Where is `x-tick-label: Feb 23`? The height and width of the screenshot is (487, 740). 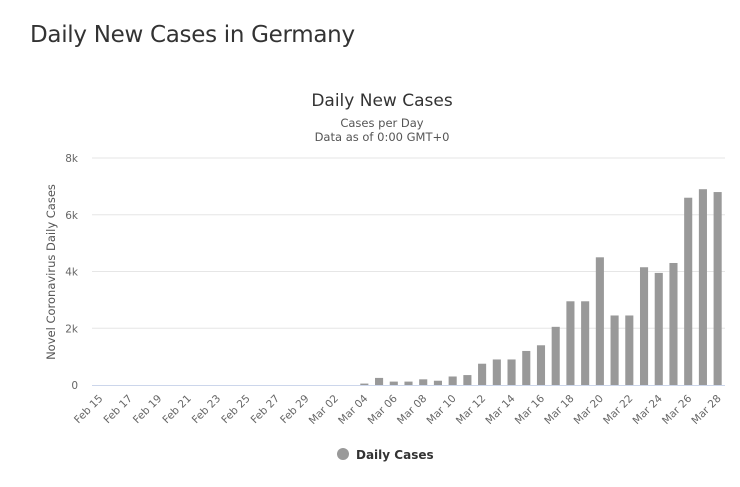
x-tick-label: Feb 23 is located at coordinates (206, 409).